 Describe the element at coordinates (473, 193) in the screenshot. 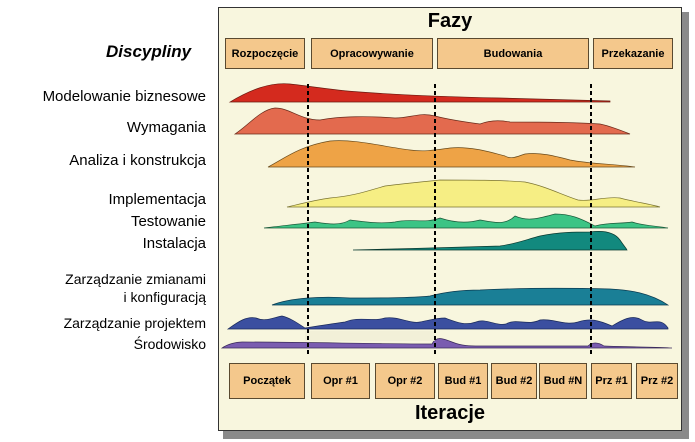

I see `hump-implementation` at that location.